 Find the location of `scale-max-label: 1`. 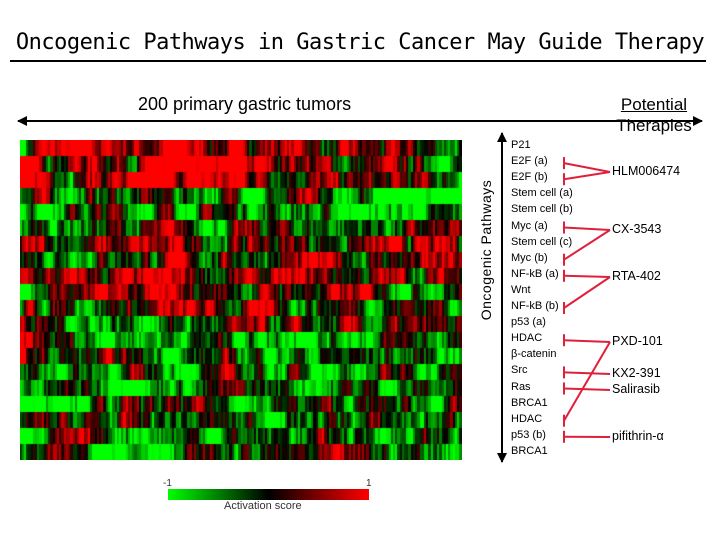

scale-max-label: 1 is located at coordinates (369, 483).